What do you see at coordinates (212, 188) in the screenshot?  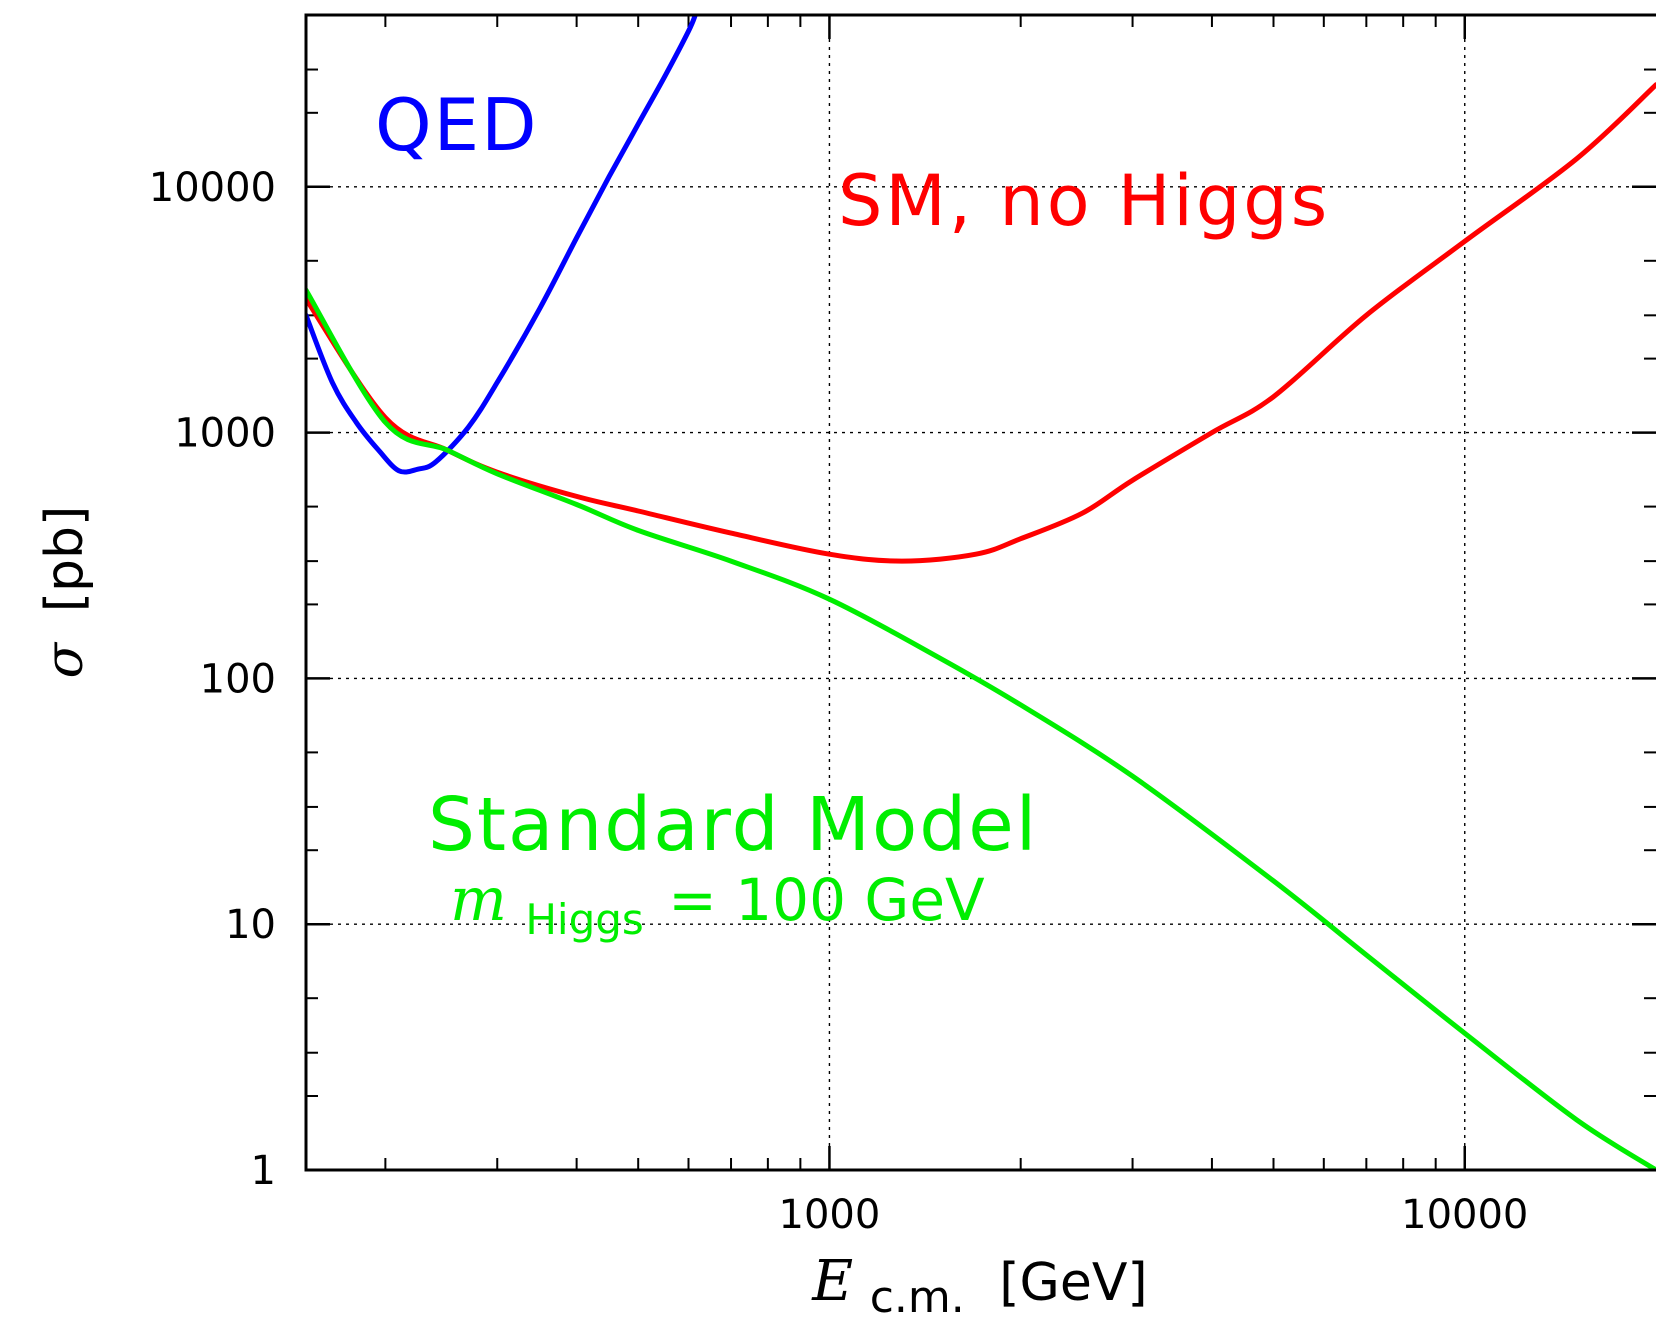 I see `y-tick-label: 10000` at bounding box center [212, 188].